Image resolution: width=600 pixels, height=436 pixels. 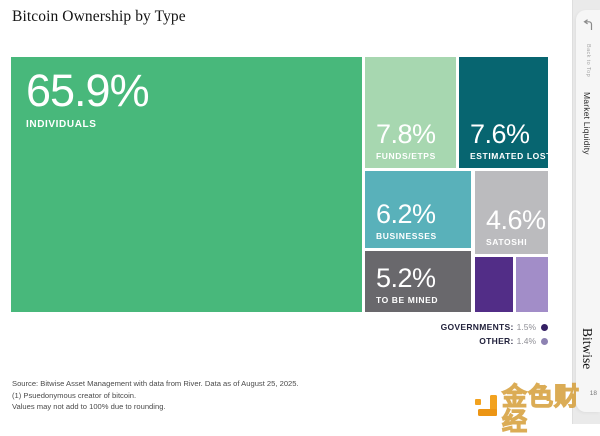 What do you see at coordinates (505, 112) in the screenshot?
I see `treemap-block-estimated-lost: 7.6% ESTIMATED LOST` at bounding box center [505, 112].